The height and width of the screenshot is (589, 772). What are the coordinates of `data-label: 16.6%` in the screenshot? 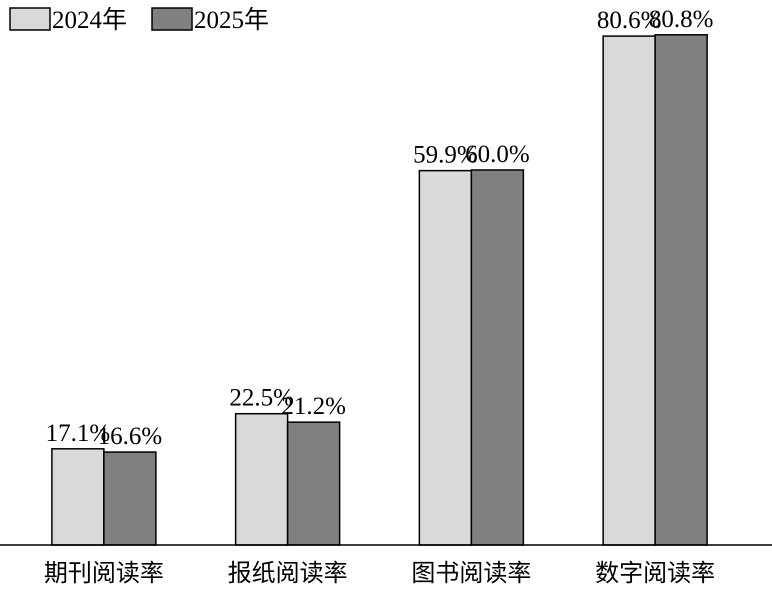 It's located at (130, 436).